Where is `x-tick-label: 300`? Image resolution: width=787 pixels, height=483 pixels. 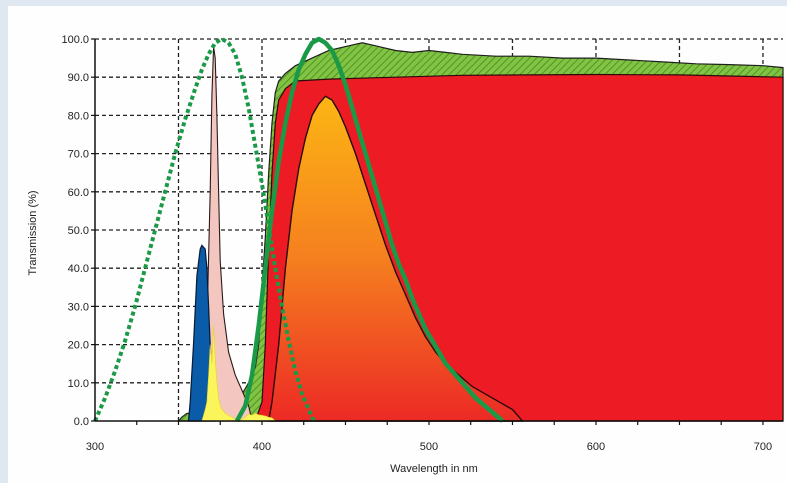 x-tick-label: 300 is located at coordinates (95, 447).